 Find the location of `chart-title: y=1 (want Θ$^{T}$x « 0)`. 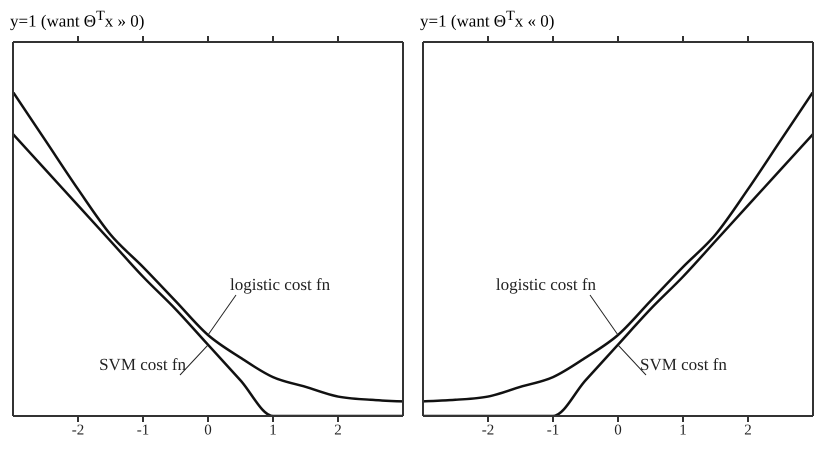

chart-title: y=1 (want Θ$^{T}$x « 0) is located at coordinates (487, 20).